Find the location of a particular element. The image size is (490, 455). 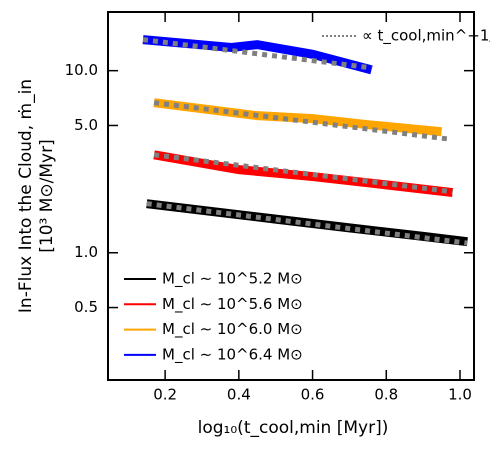

legend-label: M_cl ∼ 10^6.4 M⊙ is located at coordinates (232, 354).